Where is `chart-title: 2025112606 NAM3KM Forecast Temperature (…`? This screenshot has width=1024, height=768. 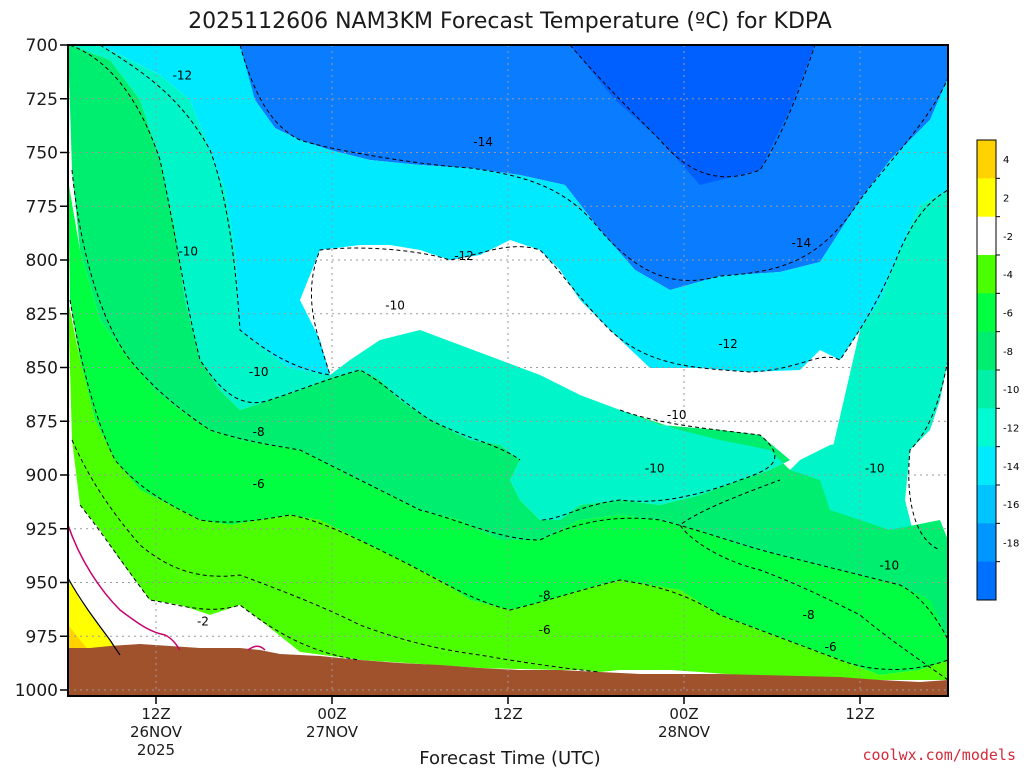 chart-title: 2025112606 NAM3KM Forecast Temperature (… is located at coordinates (510, 21).